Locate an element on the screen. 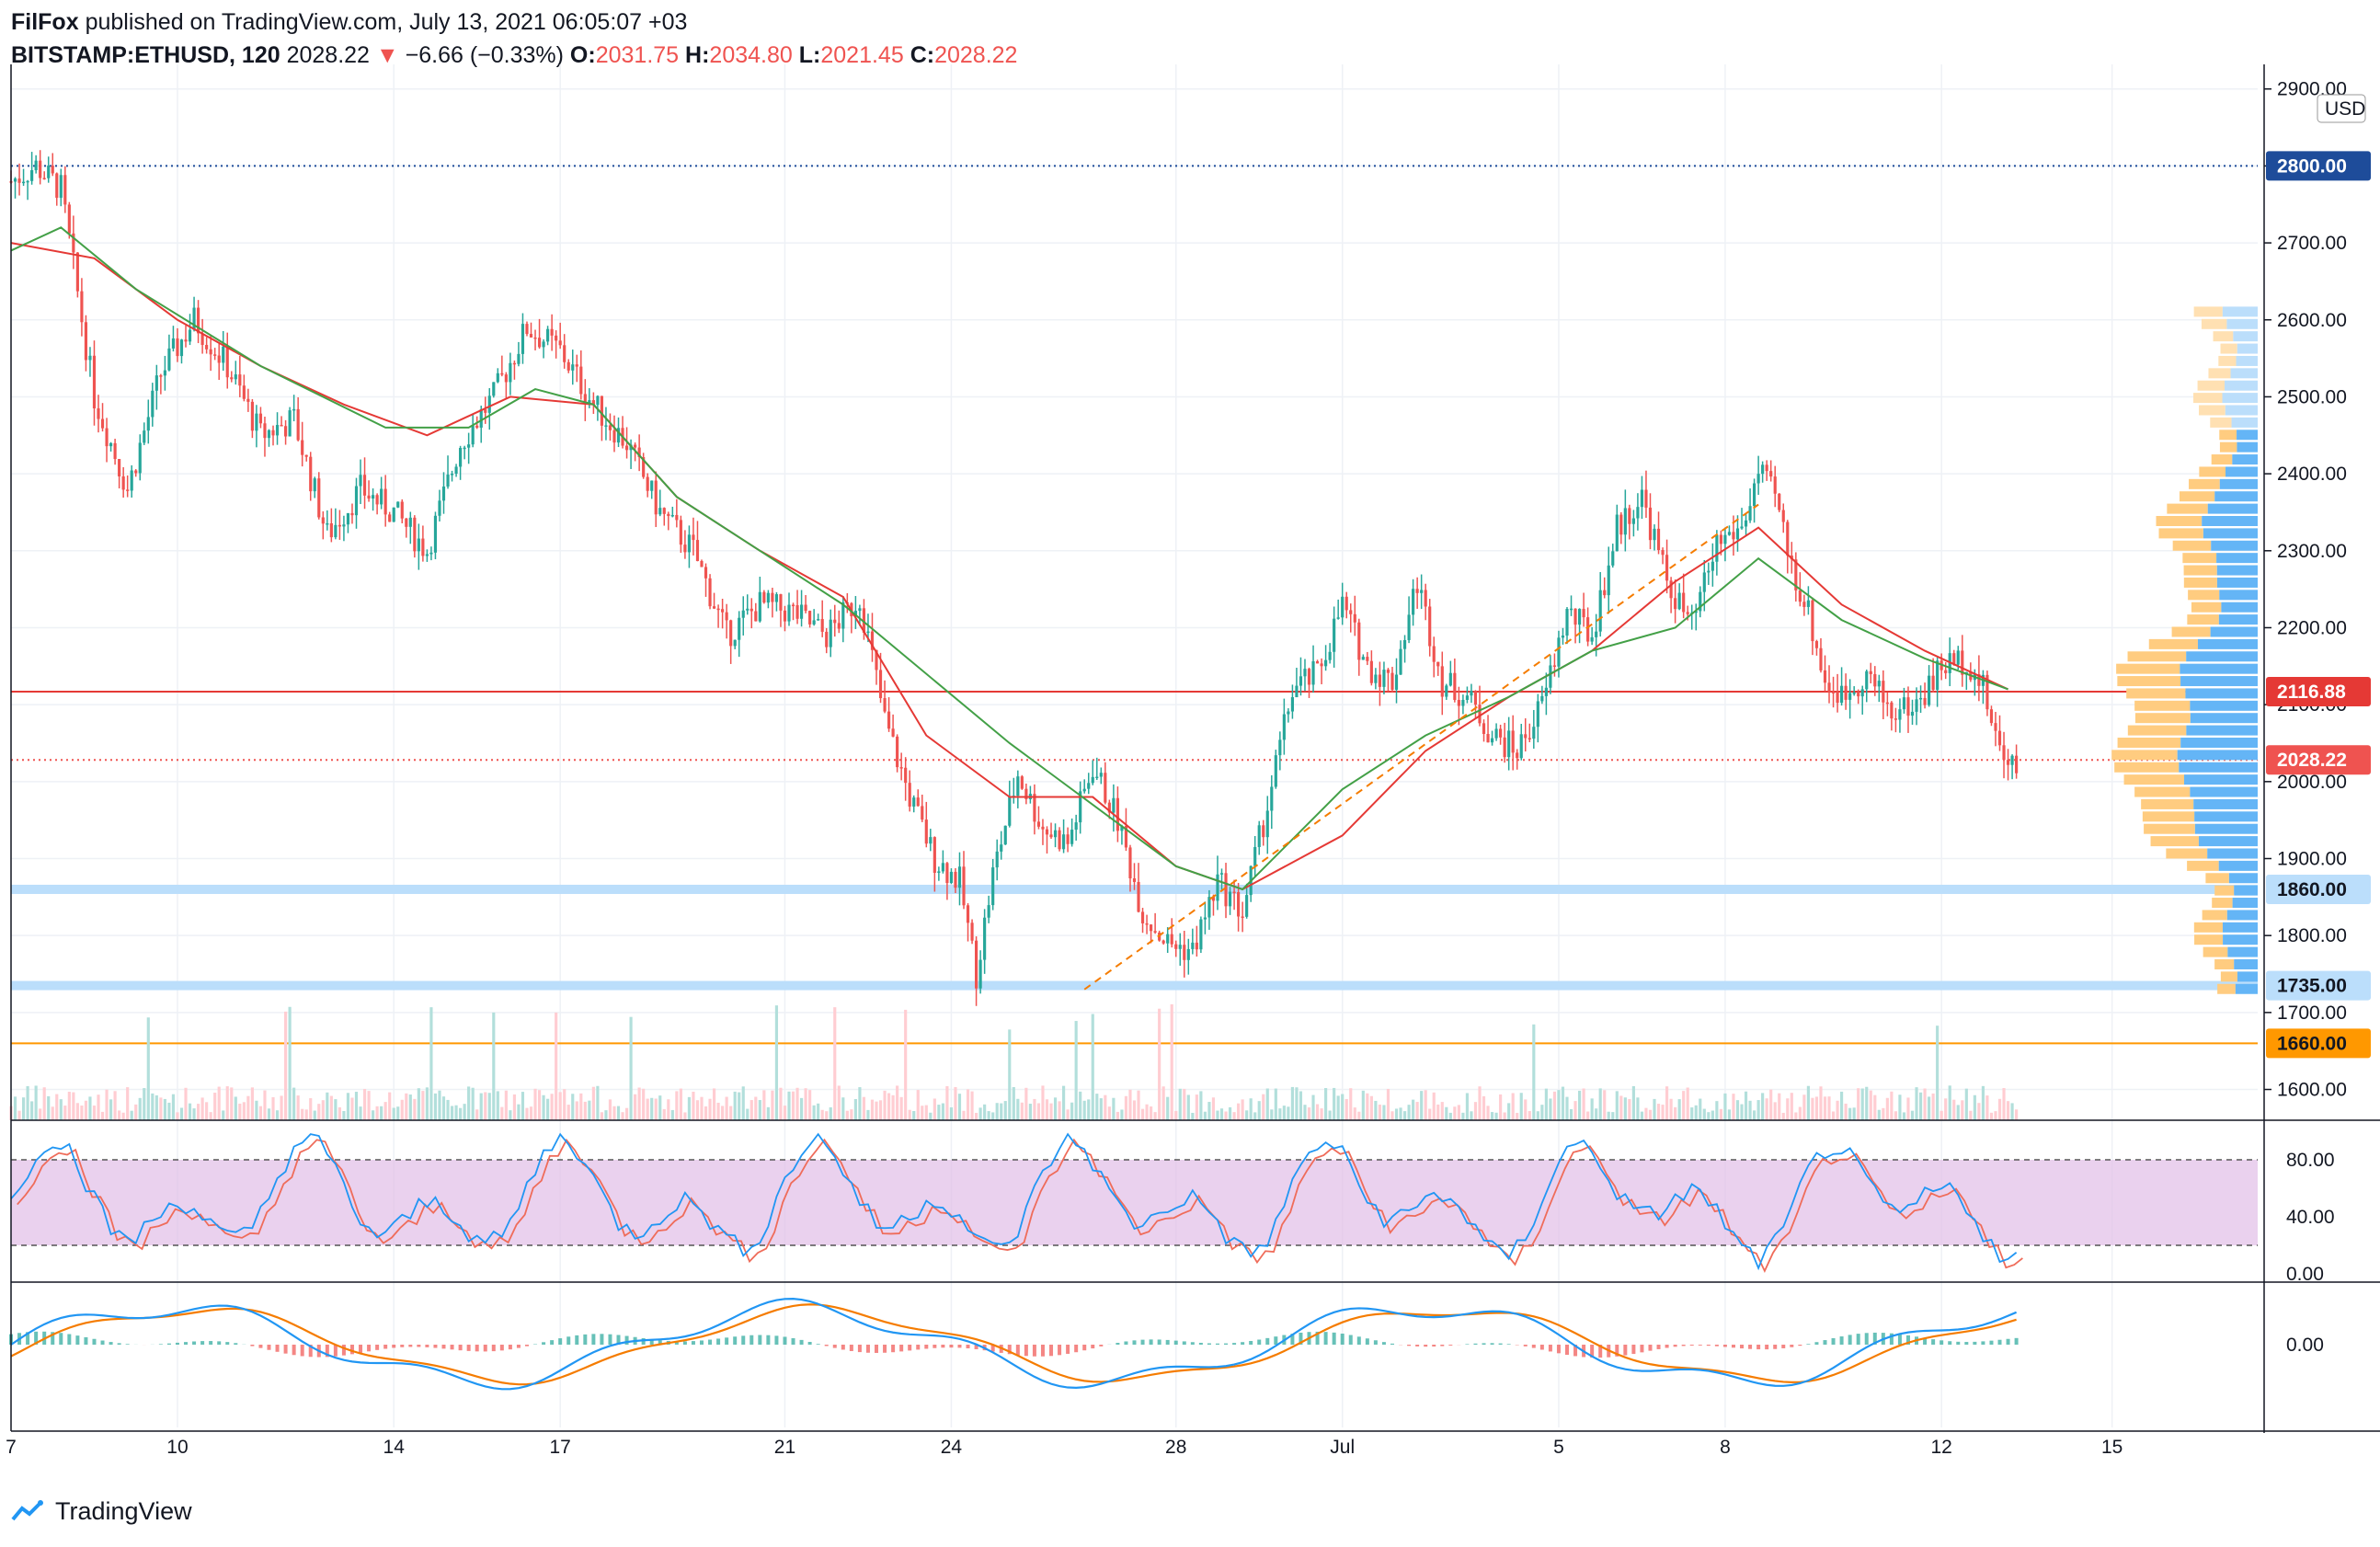 This screenshot has height=1547, width=2380. high-label: H: is located at coordinates (697, 55).